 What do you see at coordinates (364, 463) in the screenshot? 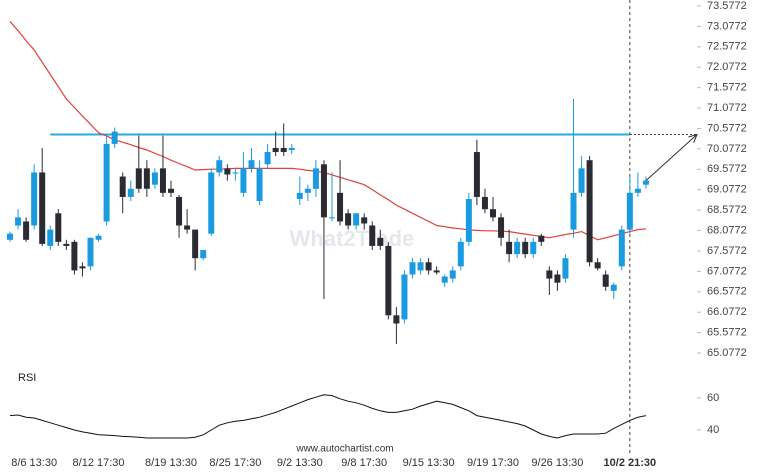
I see `x-tick-label: 9/8 17:30` at bounding box center [364, 463].